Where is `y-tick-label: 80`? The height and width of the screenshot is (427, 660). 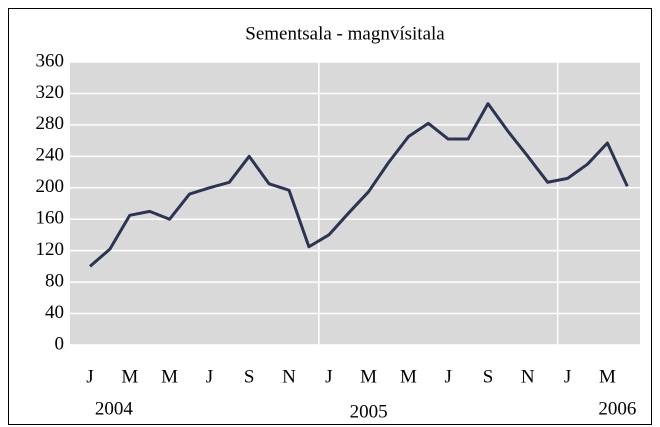
y-tick-label: 80 is located at coordinates (54, 280).